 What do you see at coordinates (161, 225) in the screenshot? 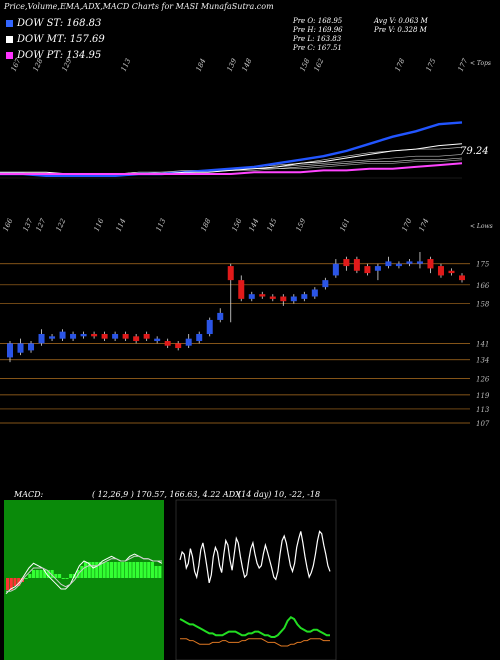
I see `bottom-label: 113` at bounding box center [161, 225].